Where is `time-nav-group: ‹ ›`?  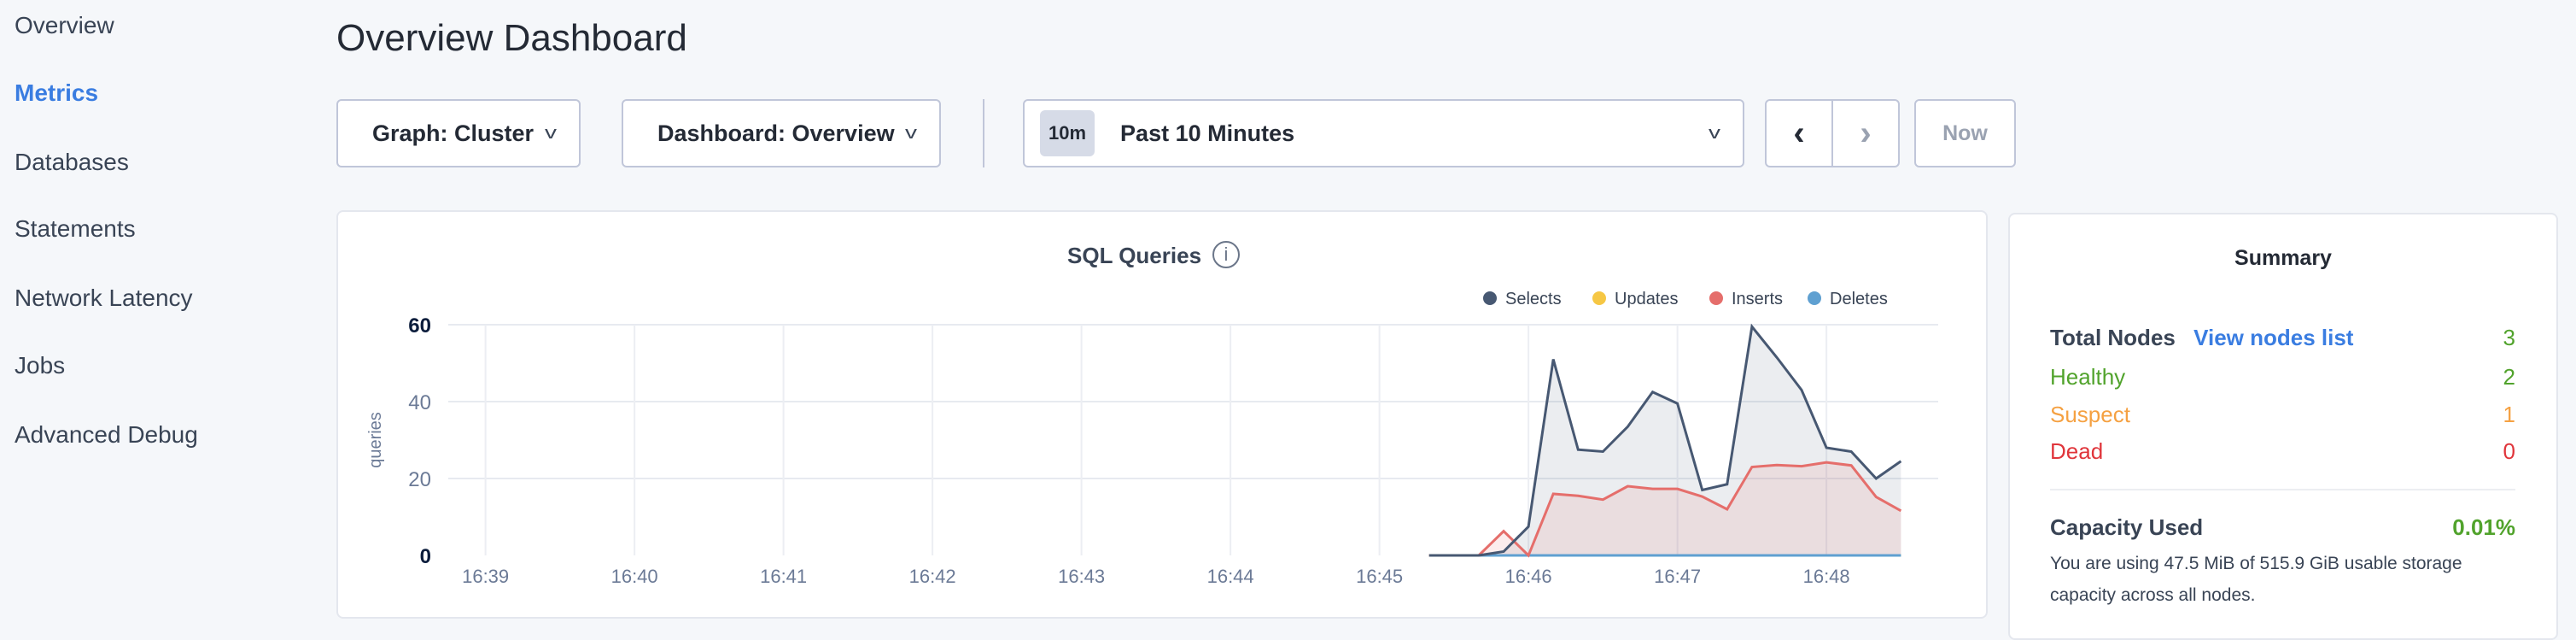
time-nav-group: ‹ › is located at coordinates (1832, 133).